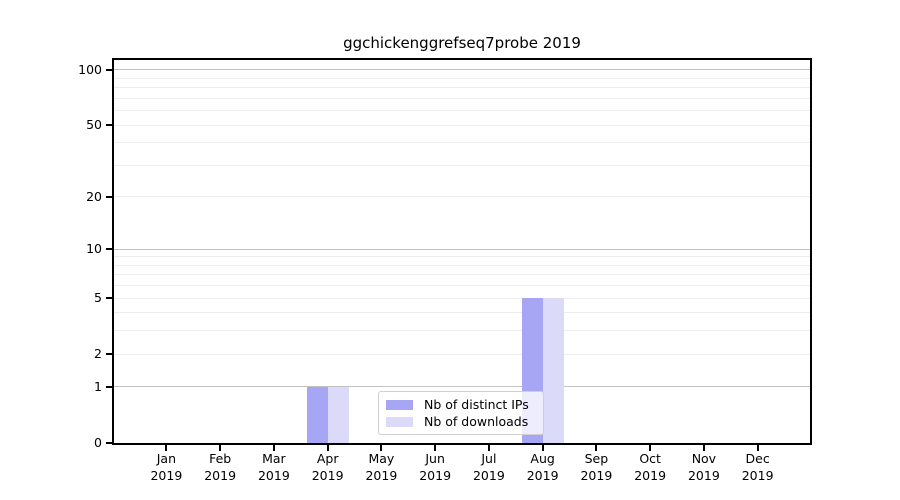  What do you see at coordinates (327, 467) in the screenshot?
I see `x-axis-label: Apr 2019` at bounding box center [327, 467].